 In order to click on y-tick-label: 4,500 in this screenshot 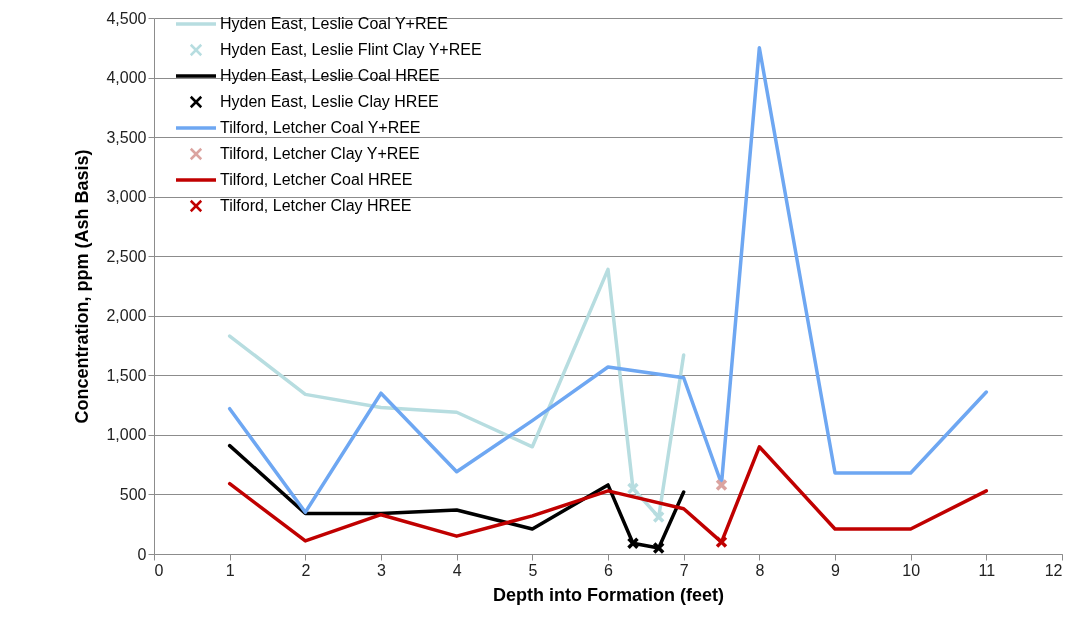, I will do `click(126, 18)`.